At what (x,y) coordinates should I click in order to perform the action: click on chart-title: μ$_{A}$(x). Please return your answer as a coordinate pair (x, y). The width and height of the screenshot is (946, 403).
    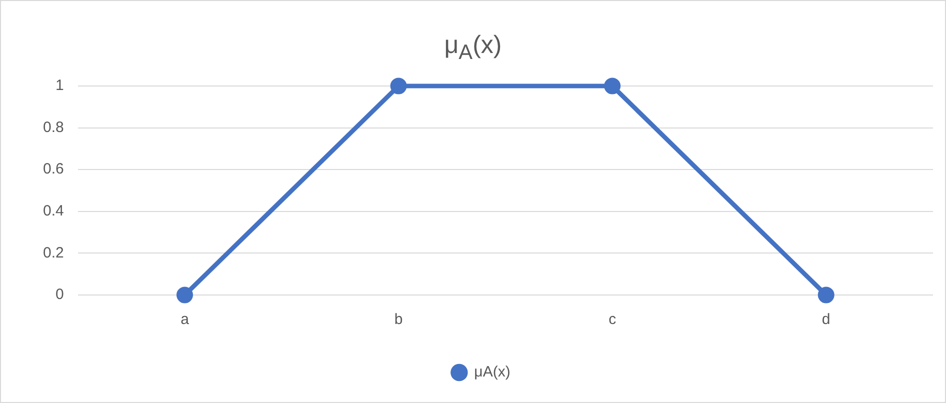
    Looking at the image, I should click on (473, 48).